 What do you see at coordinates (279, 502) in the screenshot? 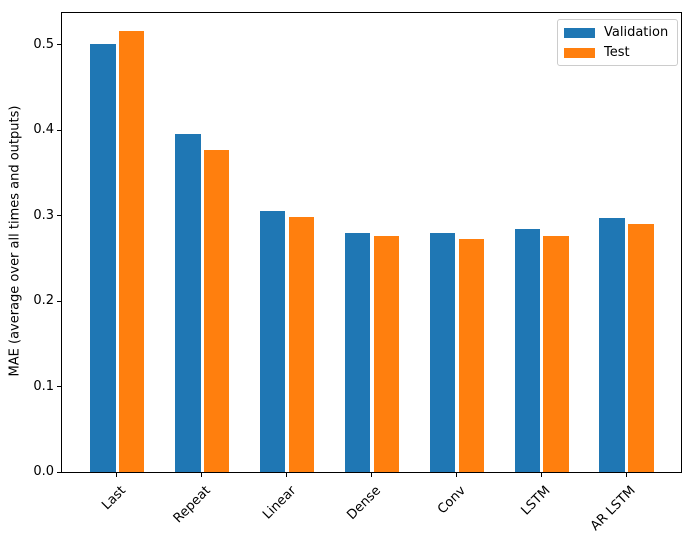
I see `x-tick-label-linear: Linear` at bounding box center [279, 502].